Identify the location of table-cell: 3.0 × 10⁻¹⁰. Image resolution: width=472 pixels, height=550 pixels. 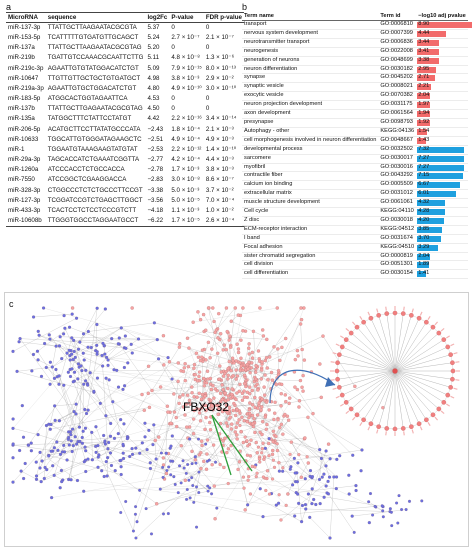
(221, 88).